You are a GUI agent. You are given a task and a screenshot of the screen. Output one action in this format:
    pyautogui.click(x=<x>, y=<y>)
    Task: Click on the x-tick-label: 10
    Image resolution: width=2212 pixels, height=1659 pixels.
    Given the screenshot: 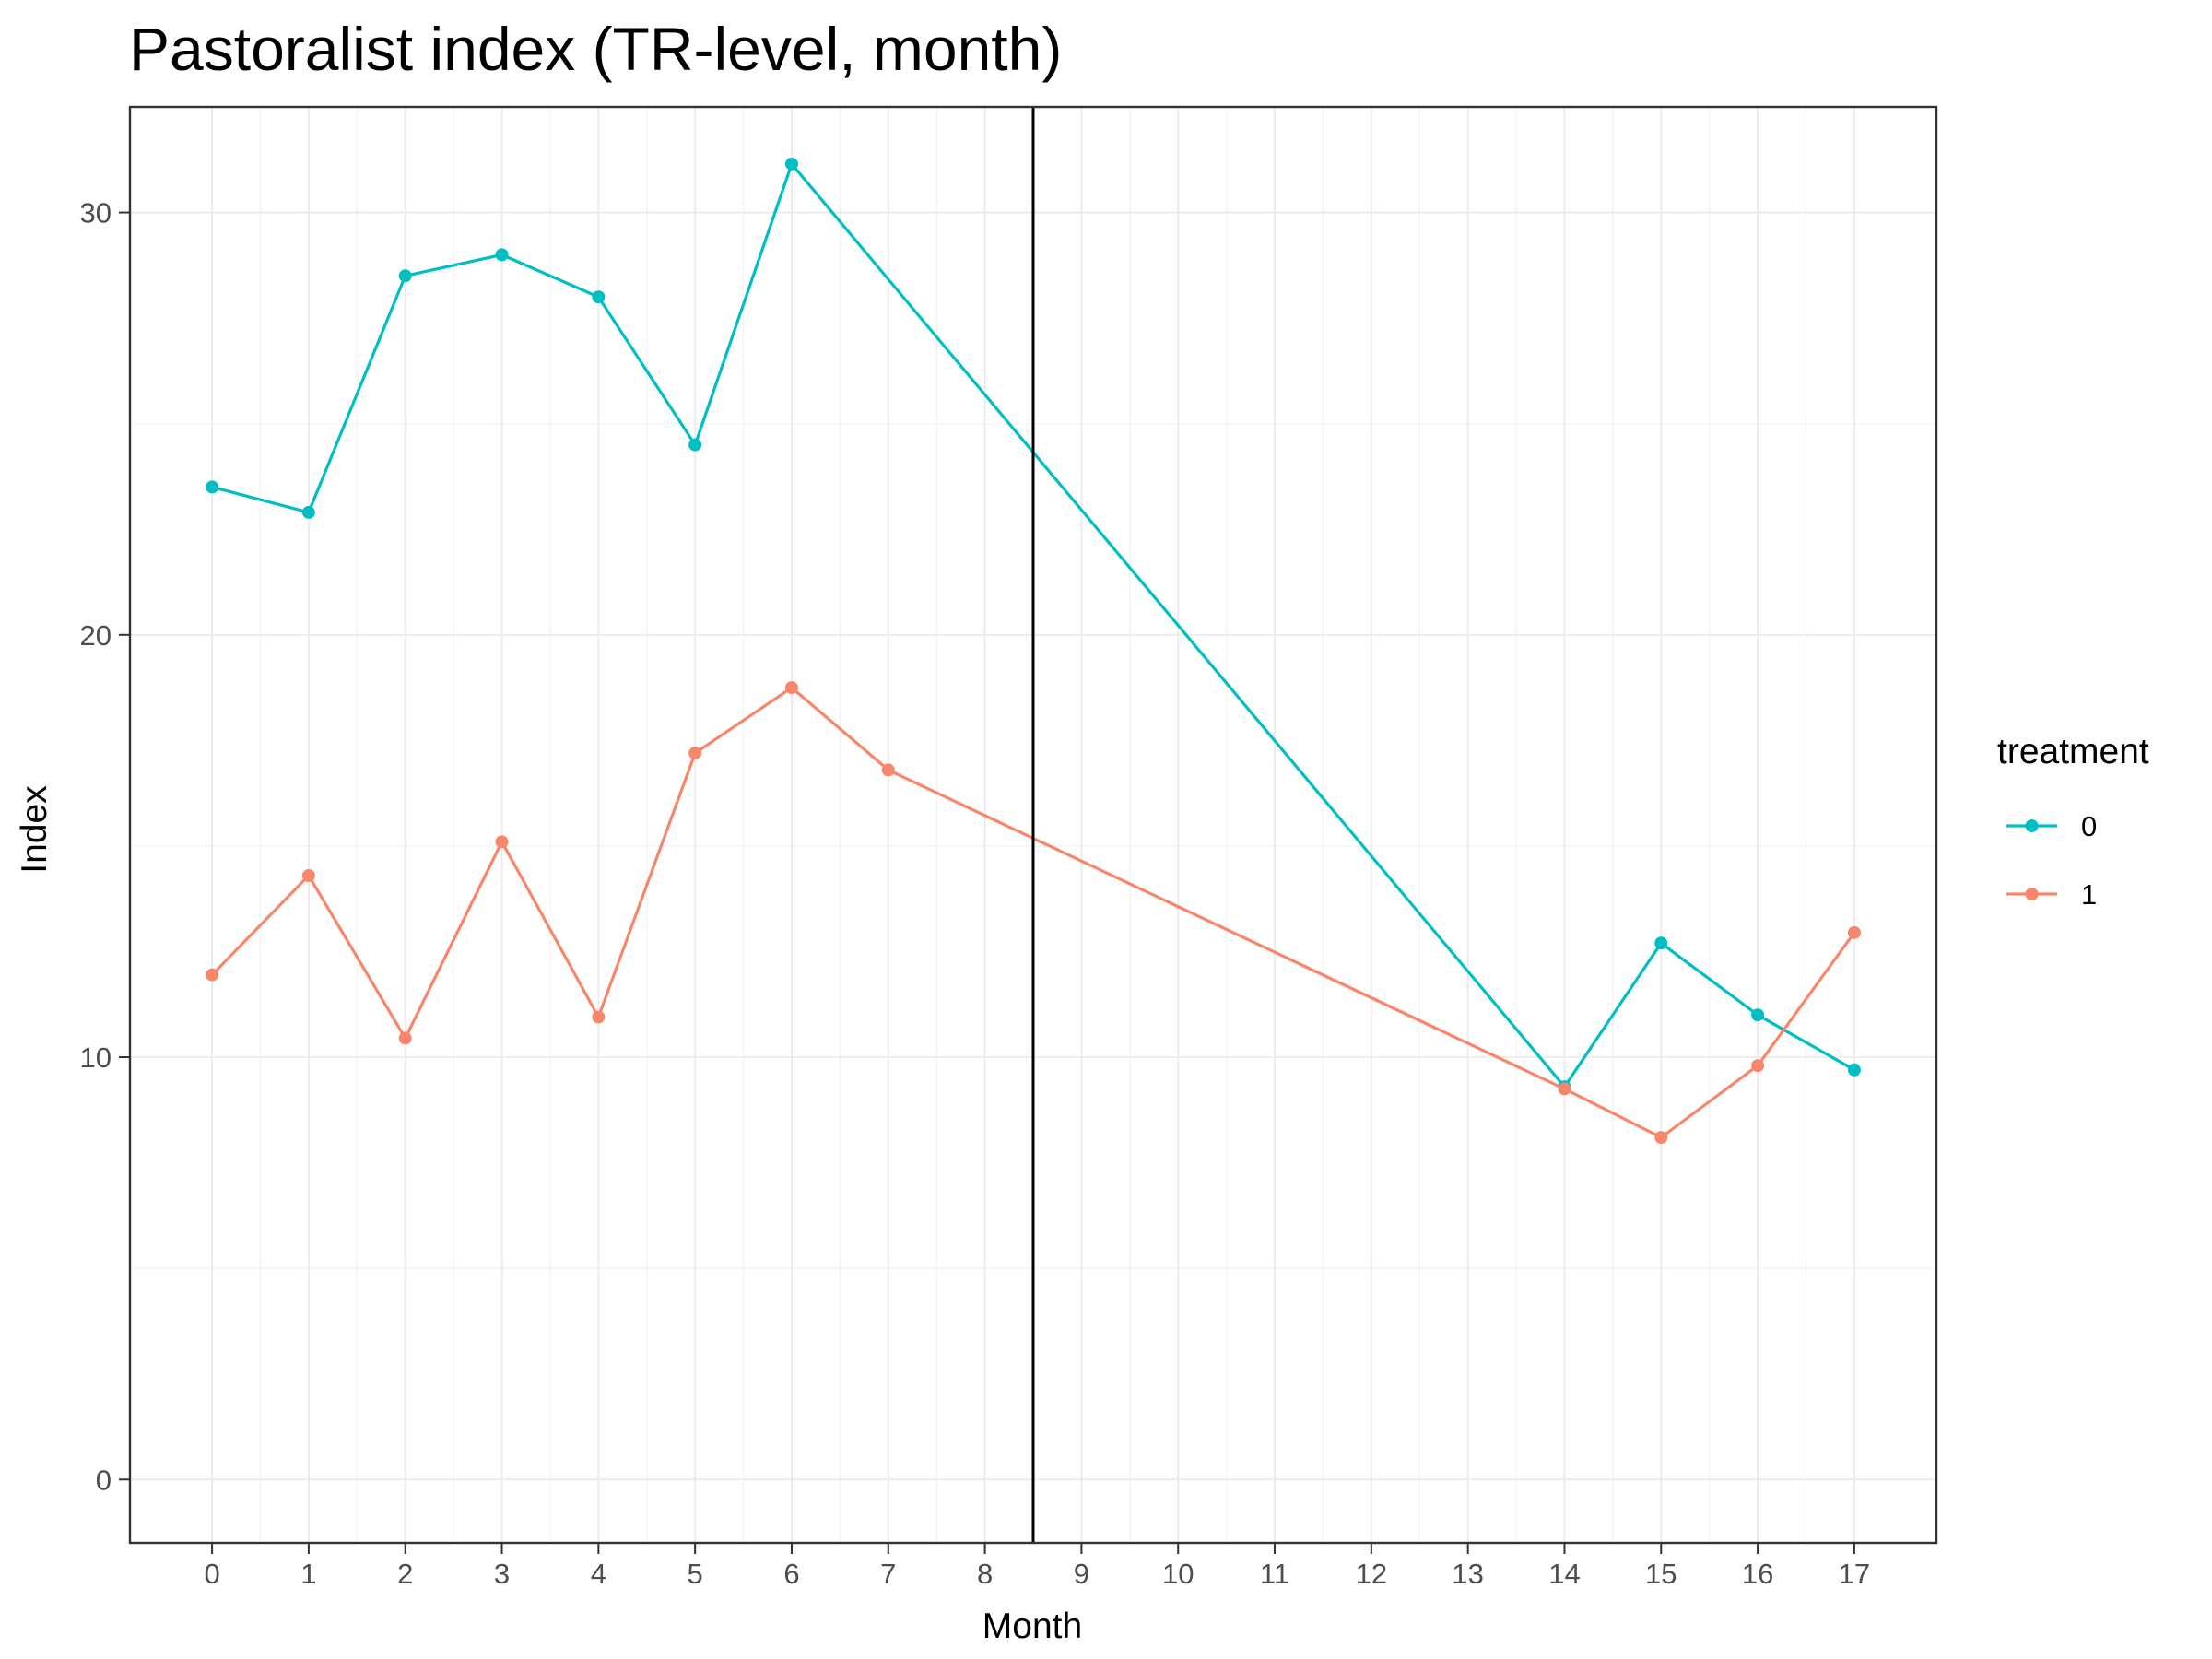 What is the action you would take?
    pyautogui.click(x=1178, y=1574)
    